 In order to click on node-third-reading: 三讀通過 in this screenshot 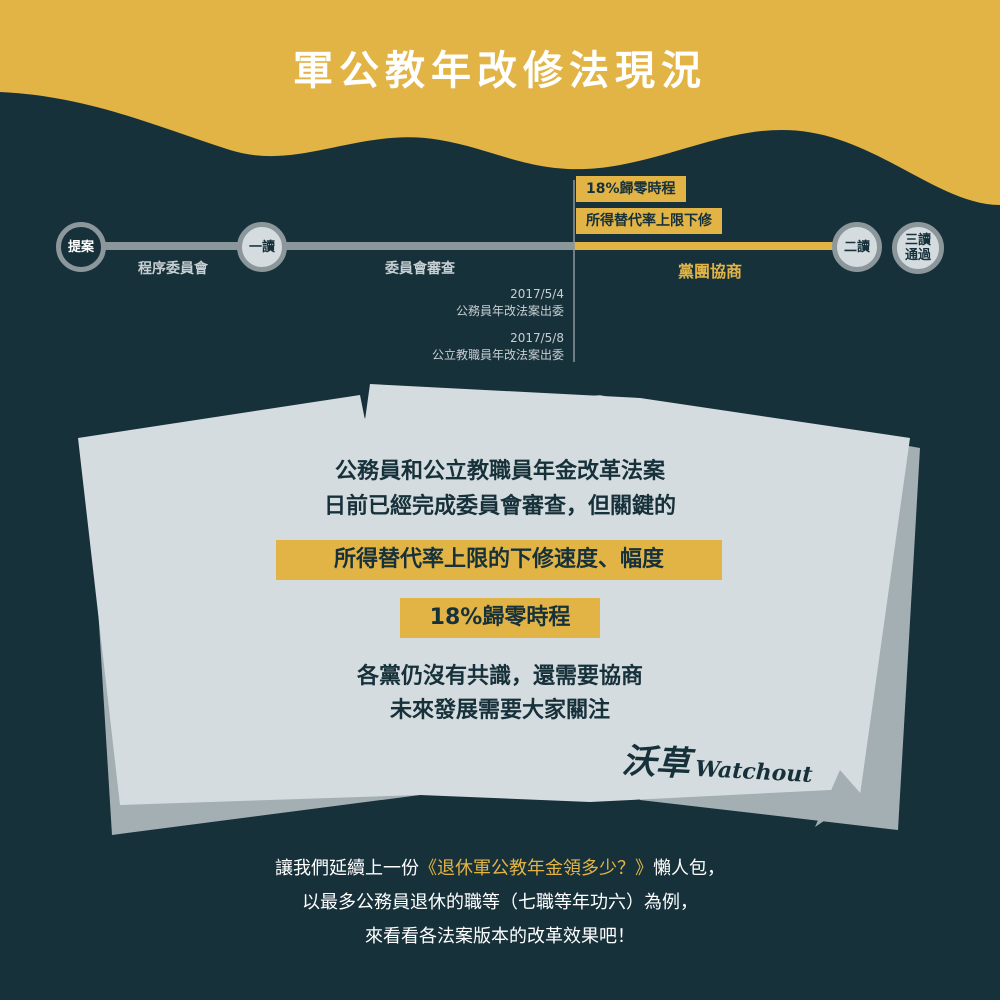, I will do `click(918, 248)`.